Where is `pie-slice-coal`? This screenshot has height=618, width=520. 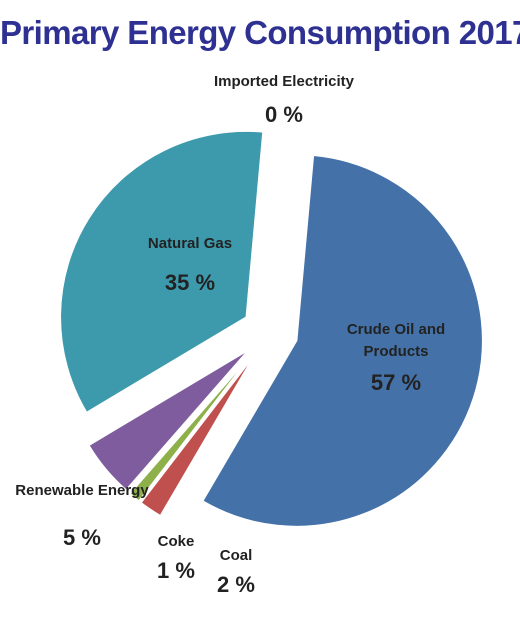
pie-slice-coal is located at coordinates (197, 435).